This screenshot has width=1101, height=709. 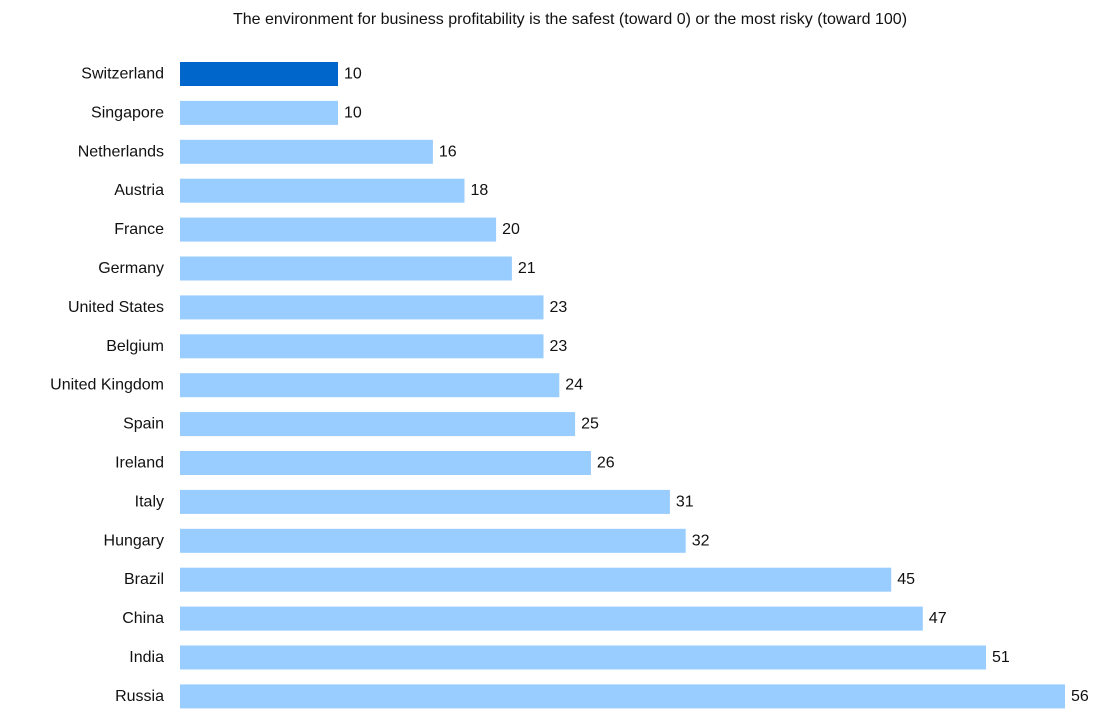 What do you see at coordinates (606, 463) in the screenshot?
I see `value-label-ireland: 26` at bounding box center [606, 463].